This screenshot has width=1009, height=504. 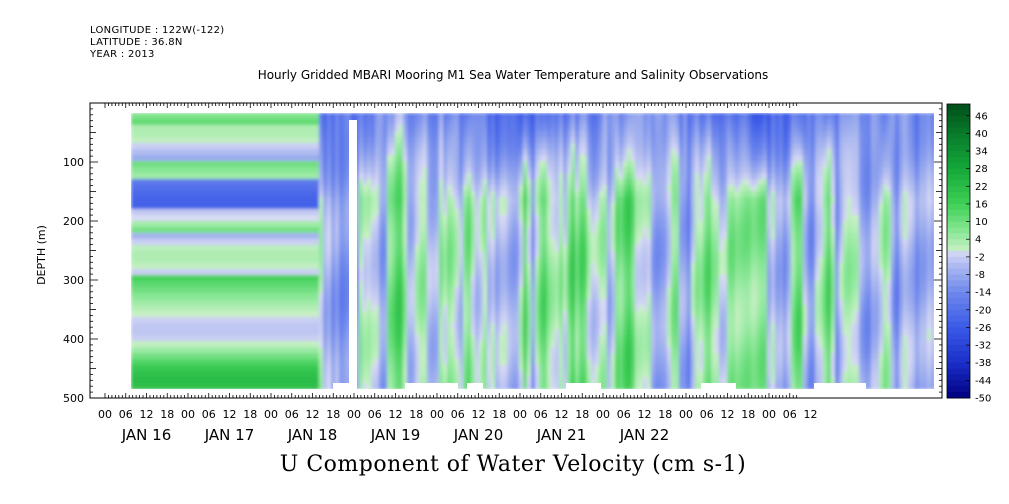 What do you see at coordinates (73, 339) in the screenshot?
I see `y-tick-label: 400` at bounding box center [73, 339].